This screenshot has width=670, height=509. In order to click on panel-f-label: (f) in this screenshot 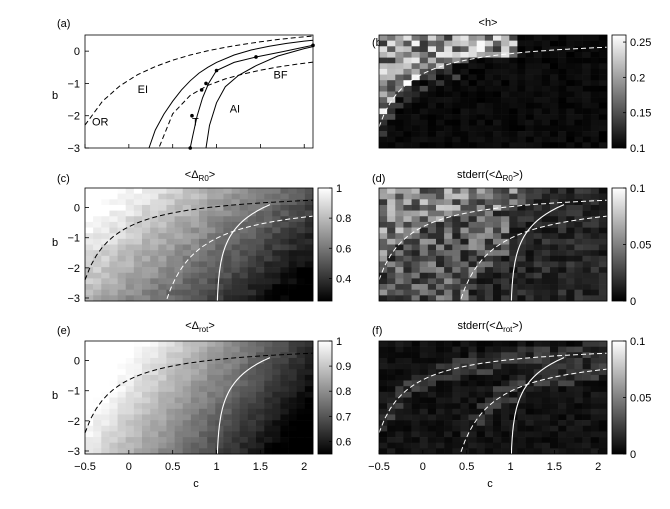, I will do `click(377, 331)`.